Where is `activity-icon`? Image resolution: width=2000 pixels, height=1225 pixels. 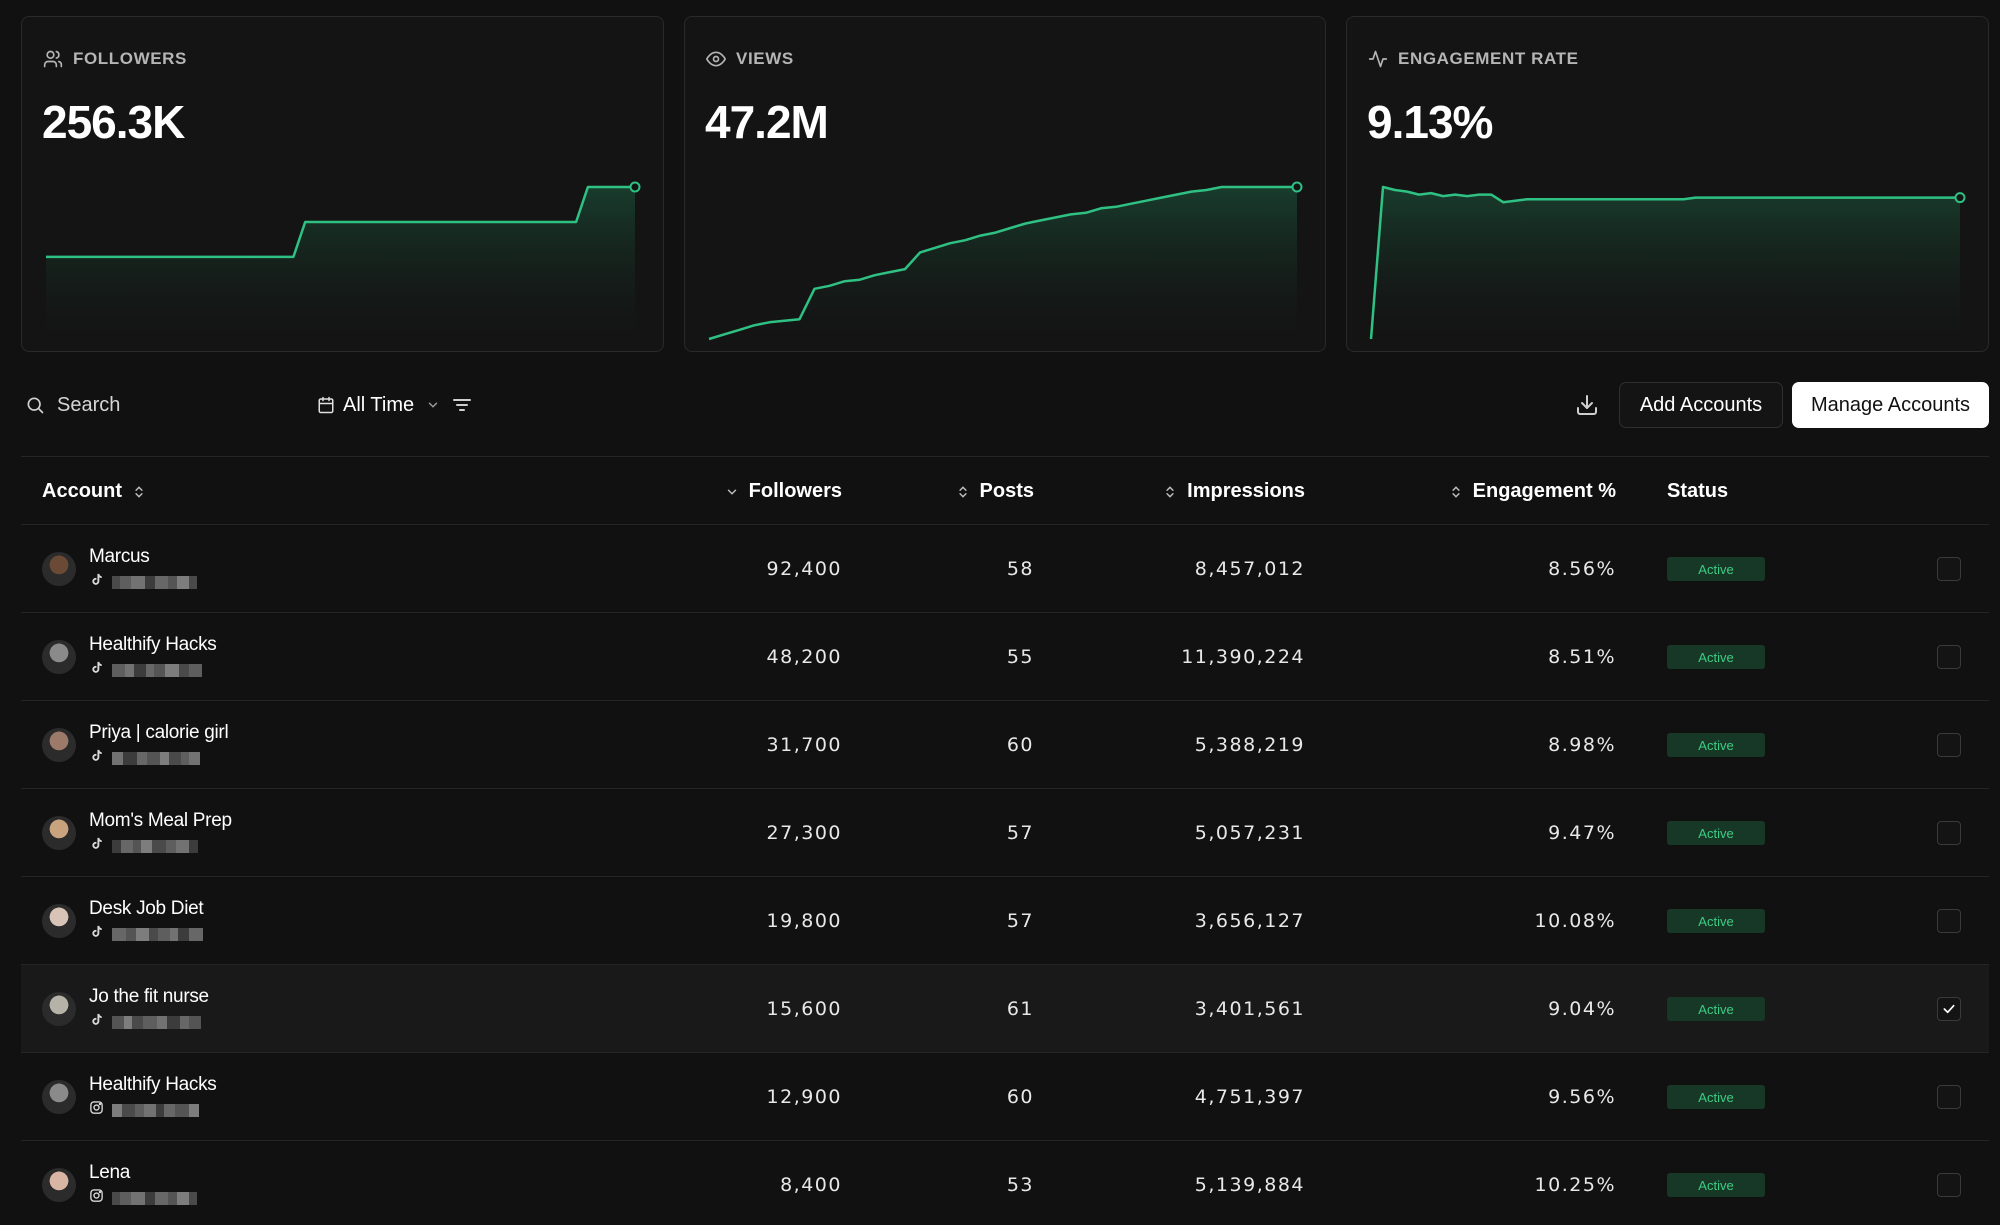
activity-icon is located at coordinates (1378, 59).